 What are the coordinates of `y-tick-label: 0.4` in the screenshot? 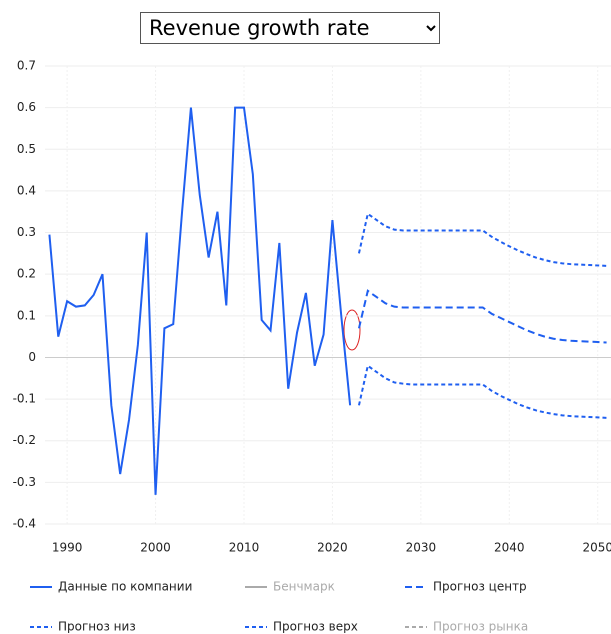 It's located at (26, 190).